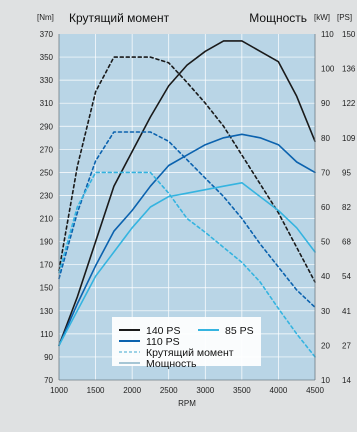  What do you see at coordinates (47, 288) in the screenshot?
I see `y-left-tick-label: 150` at bounding box center [47, 288].